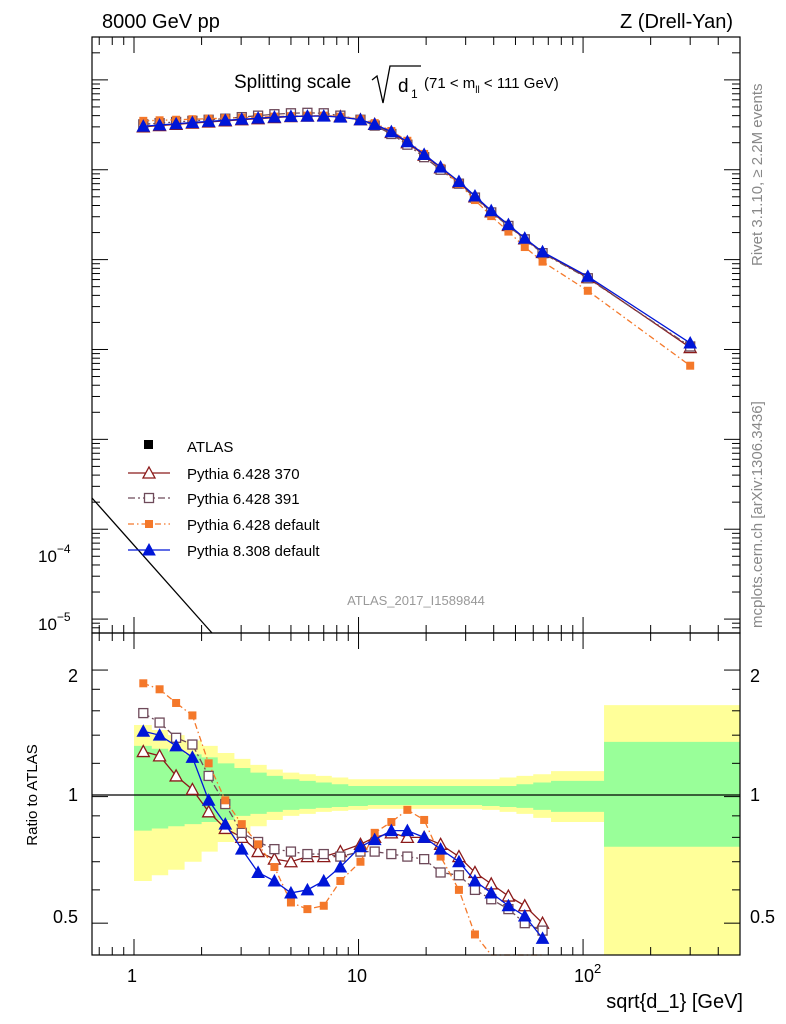  I want to click on header-left: 8000 GeV pp, so click(161, 22).